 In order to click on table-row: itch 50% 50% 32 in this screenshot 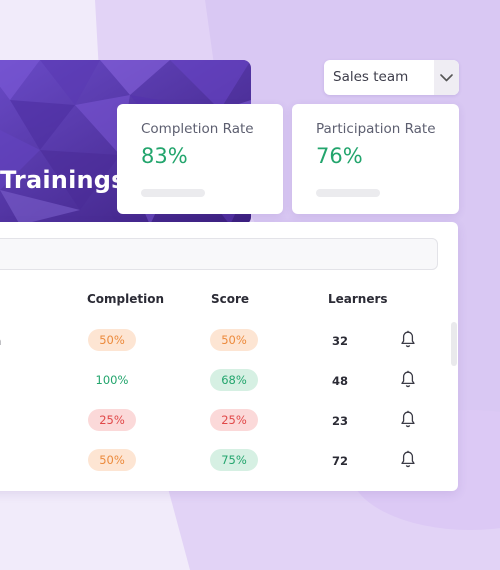, I will do `click(219, 342)`.